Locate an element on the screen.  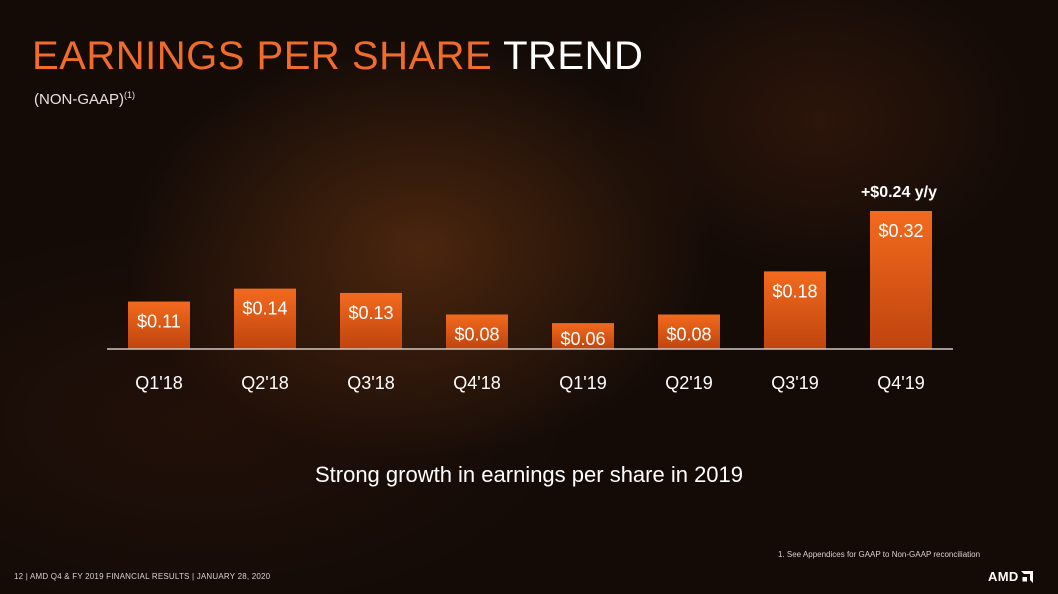
amd-arrow-icon is located at coordinates (1026, 576).